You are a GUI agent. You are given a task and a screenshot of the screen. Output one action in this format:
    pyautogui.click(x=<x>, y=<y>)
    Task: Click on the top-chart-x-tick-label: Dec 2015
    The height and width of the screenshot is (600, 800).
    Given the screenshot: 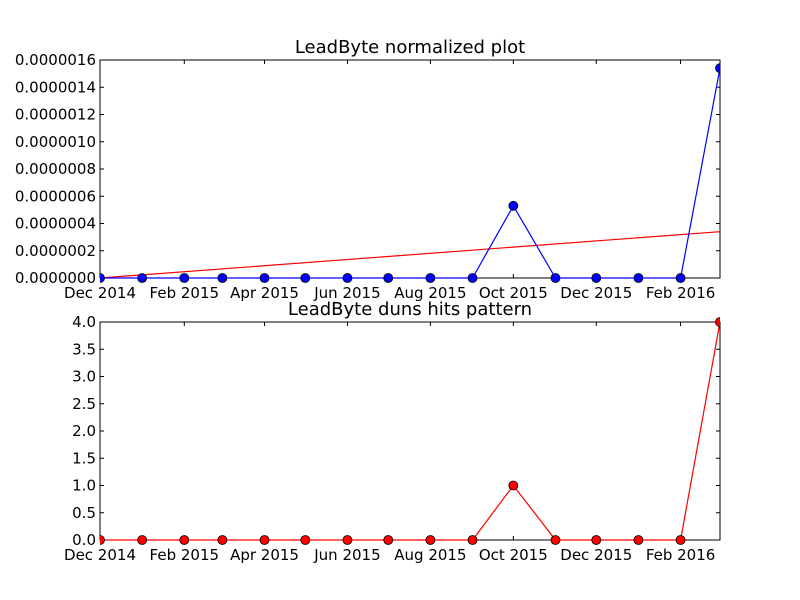 What is the action you would take?
    pyautogui.click(x=596, y=293)
    